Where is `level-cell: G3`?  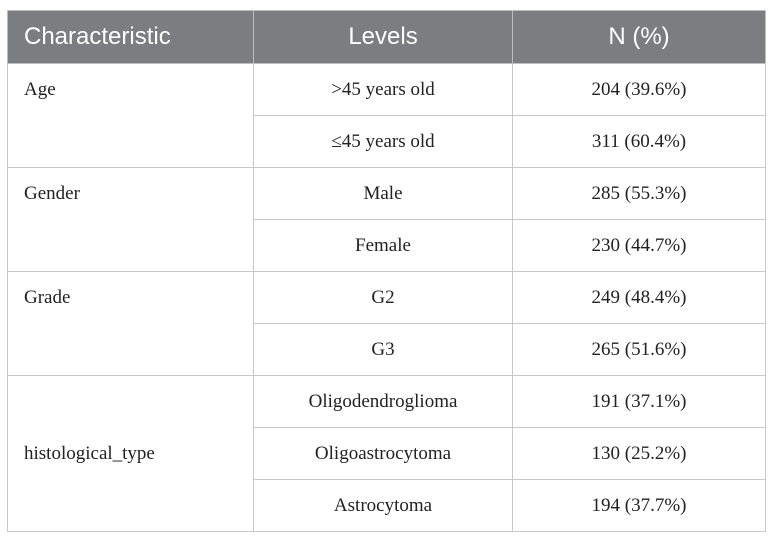 level-cell: G3 is located at coordinates (383, 349).